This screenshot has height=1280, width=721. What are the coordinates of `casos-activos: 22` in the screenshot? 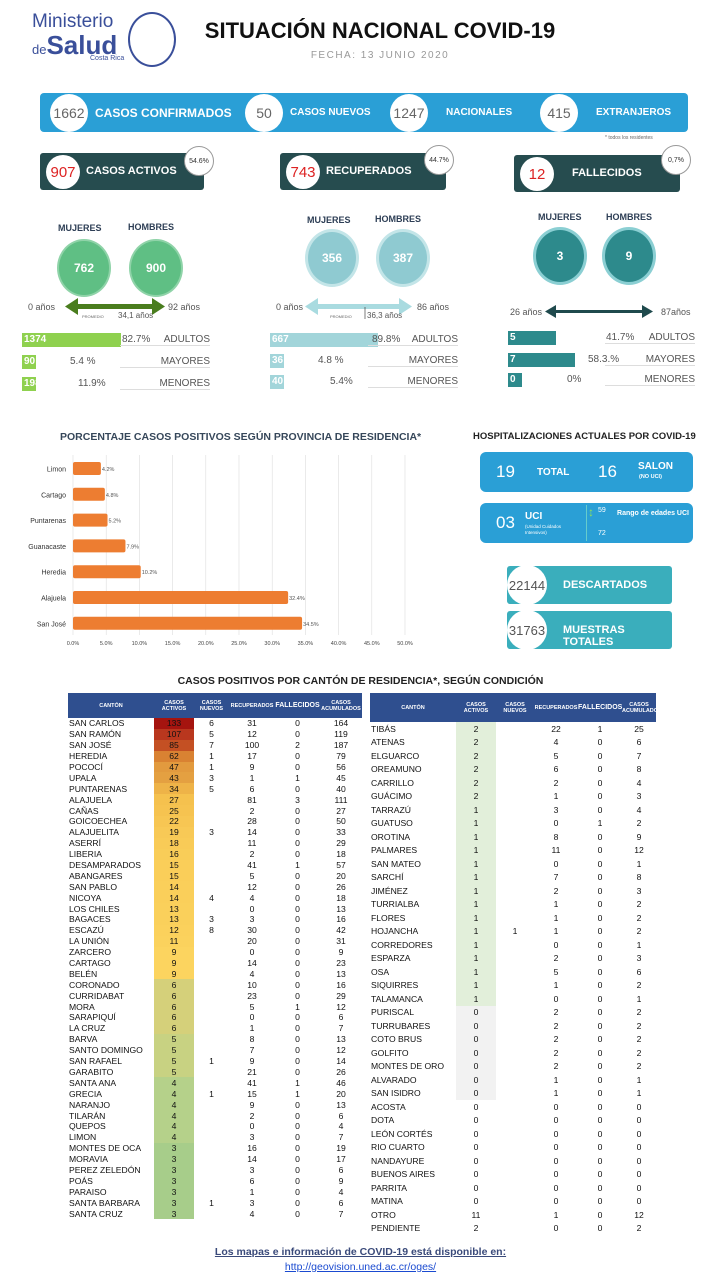 It's located at (174, 821).